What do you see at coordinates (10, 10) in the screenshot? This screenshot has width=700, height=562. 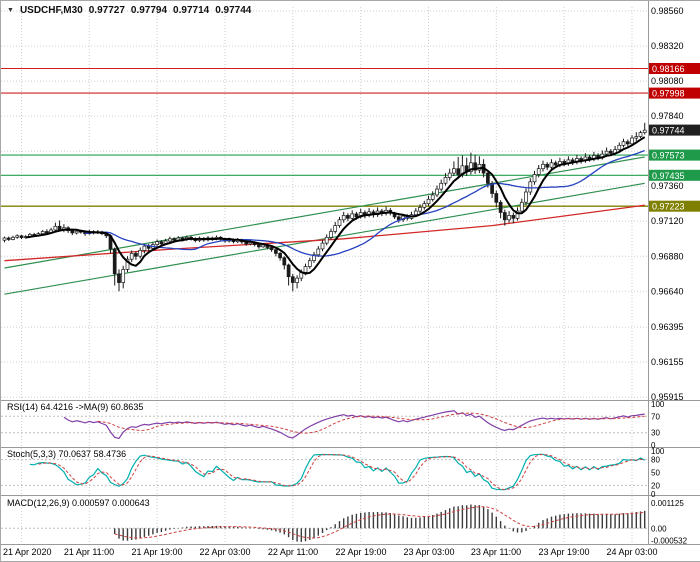 I see `symbol-dropdown-icon: ▼` at bounding box center [10, 10].